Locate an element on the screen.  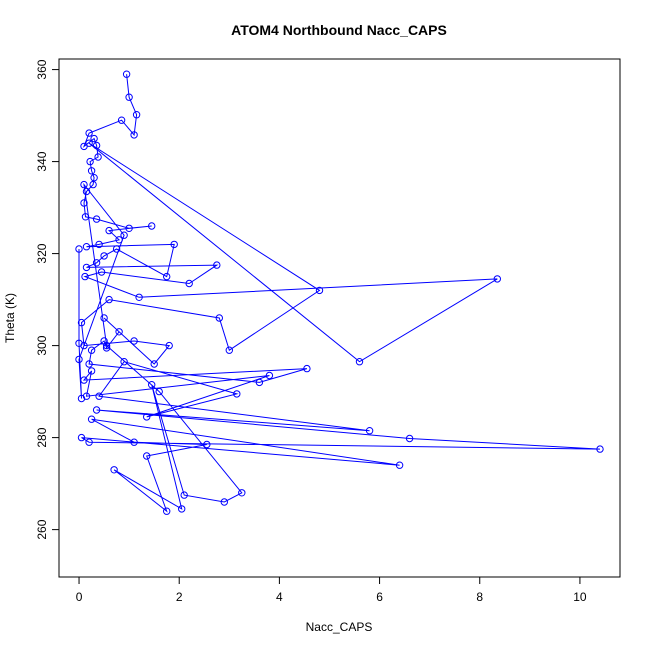
y-tick-label: 300 is located at coordinates (42, 345).